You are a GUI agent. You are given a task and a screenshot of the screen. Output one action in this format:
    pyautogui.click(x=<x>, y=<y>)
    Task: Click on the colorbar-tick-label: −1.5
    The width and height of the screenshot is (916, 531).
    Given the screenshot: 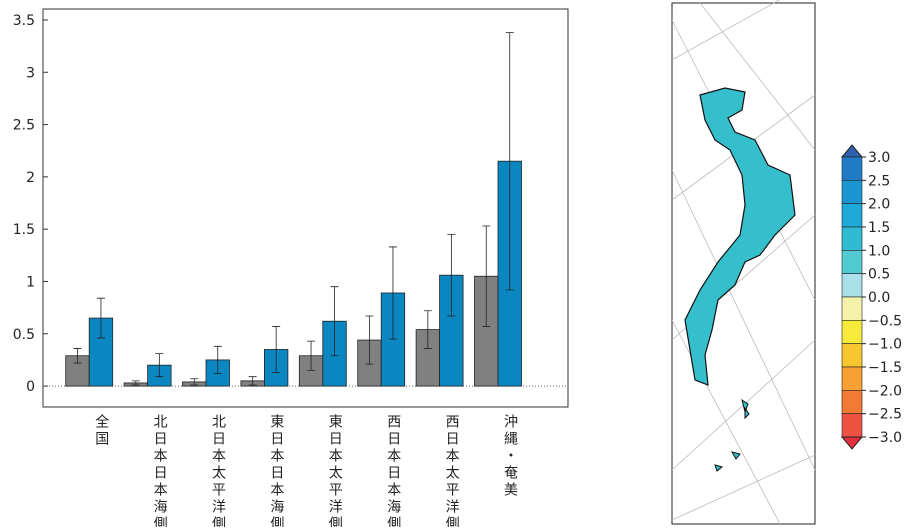 What is the action you would take?
    pyautogui.click(x=885, y=368)
    